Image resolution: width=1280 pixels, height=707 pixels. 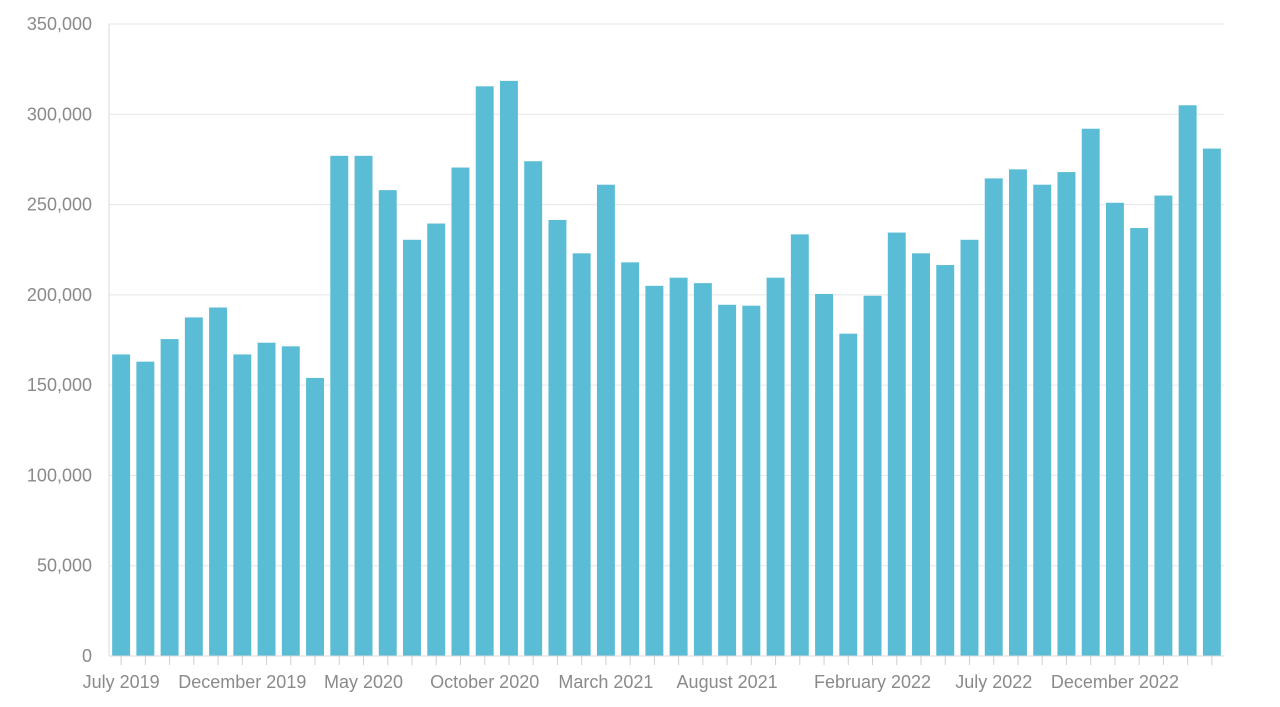 What do you see at coordinates (872, 682) in the screenshot?
I see `x-tick-label: February 2022` at bounding box center [872, 682].